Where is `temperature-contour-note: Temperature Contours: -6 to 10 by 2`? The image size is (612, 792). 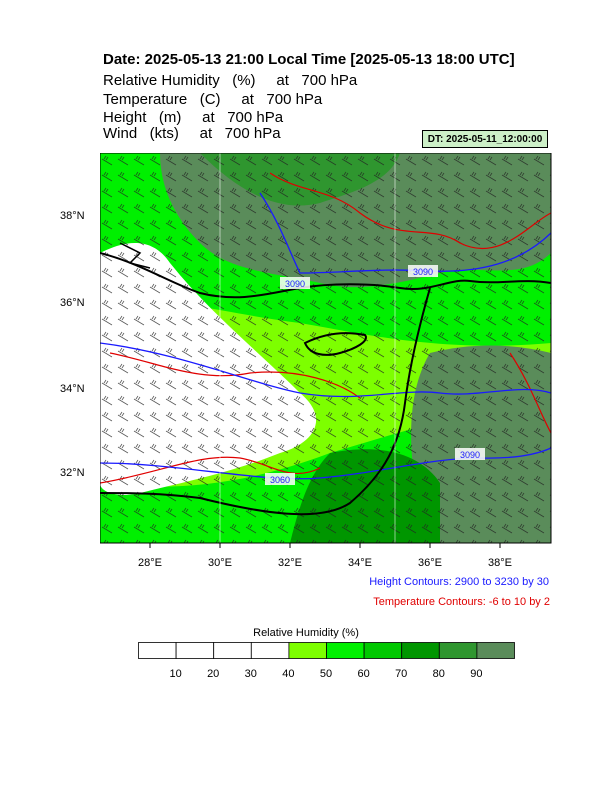 temperature-contour-note: Temperature Contours: -6 to 10 by 2 is located at coordinates (461, 602).